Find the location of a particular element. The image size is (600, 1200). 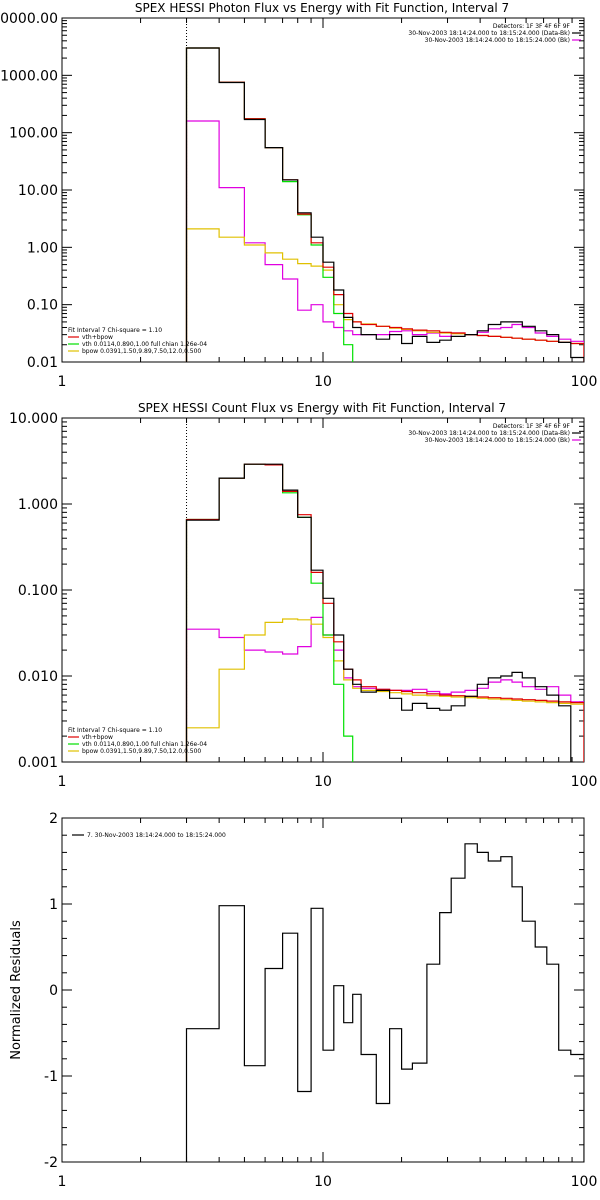

photon-flux-x-tick-label: 10 is located at coordinates (323, 382).